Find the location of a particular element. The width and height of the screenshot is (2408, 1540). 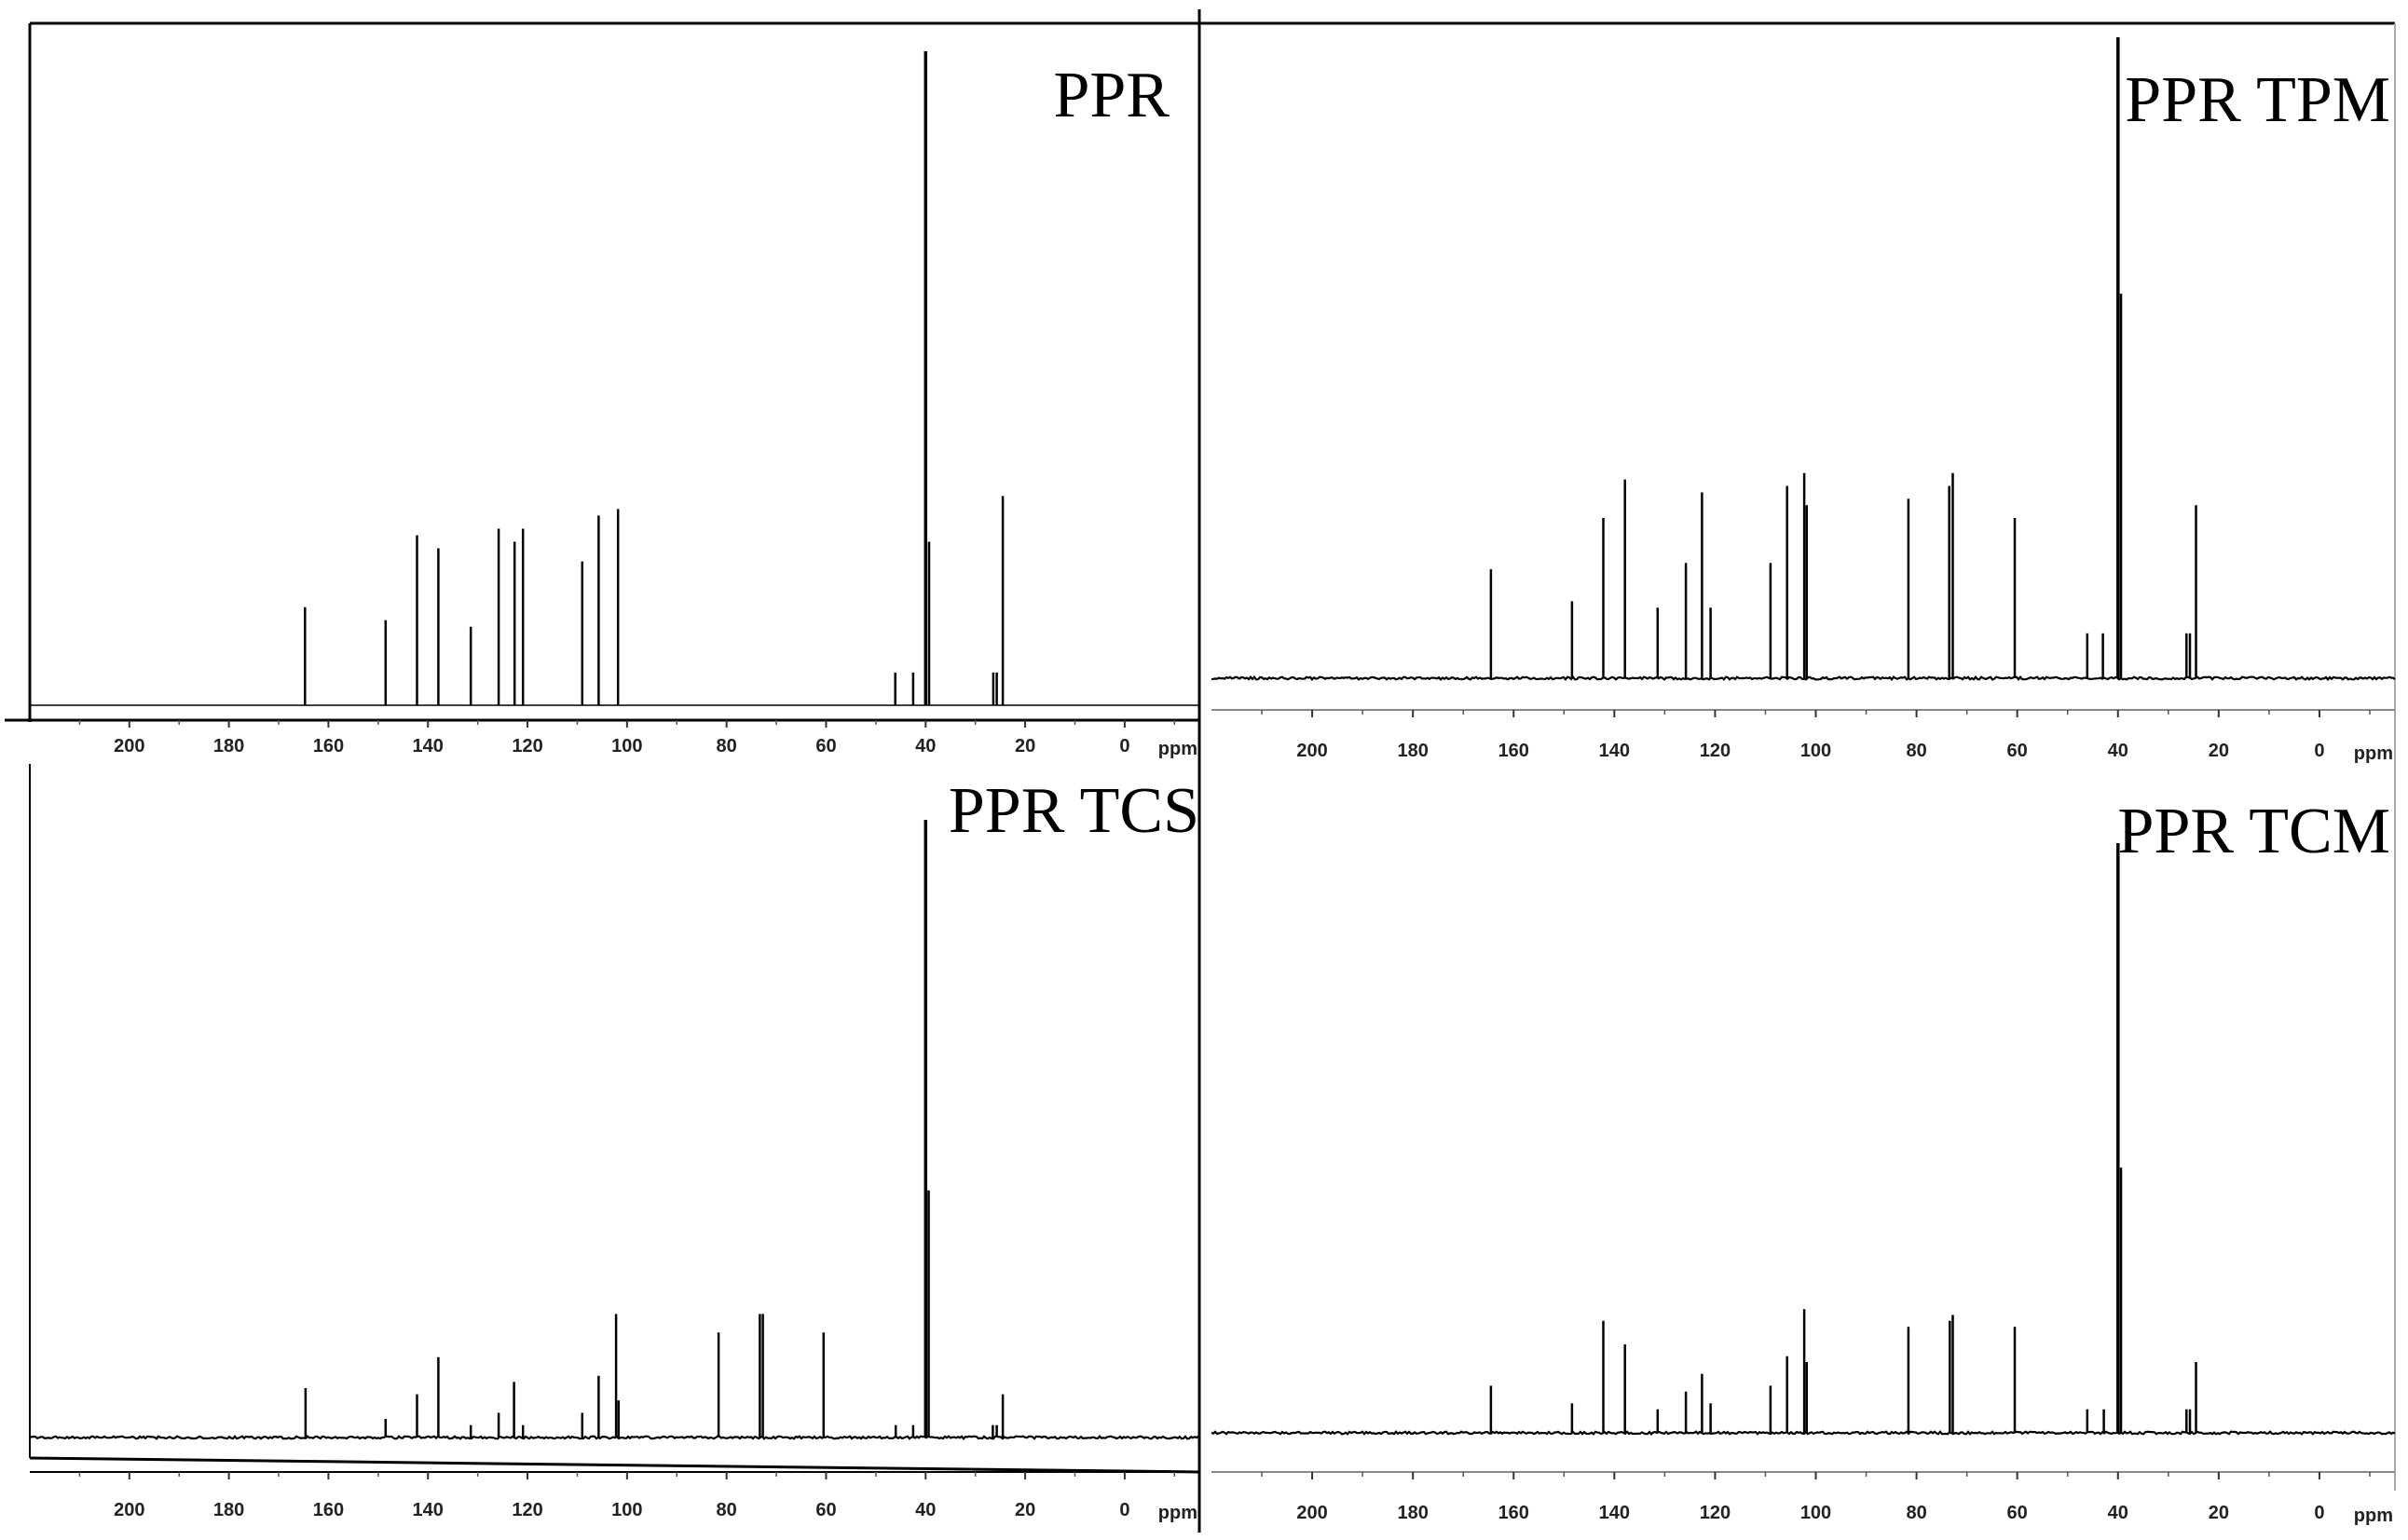

panel-title: PPR is located at coordinates (1111, 95).